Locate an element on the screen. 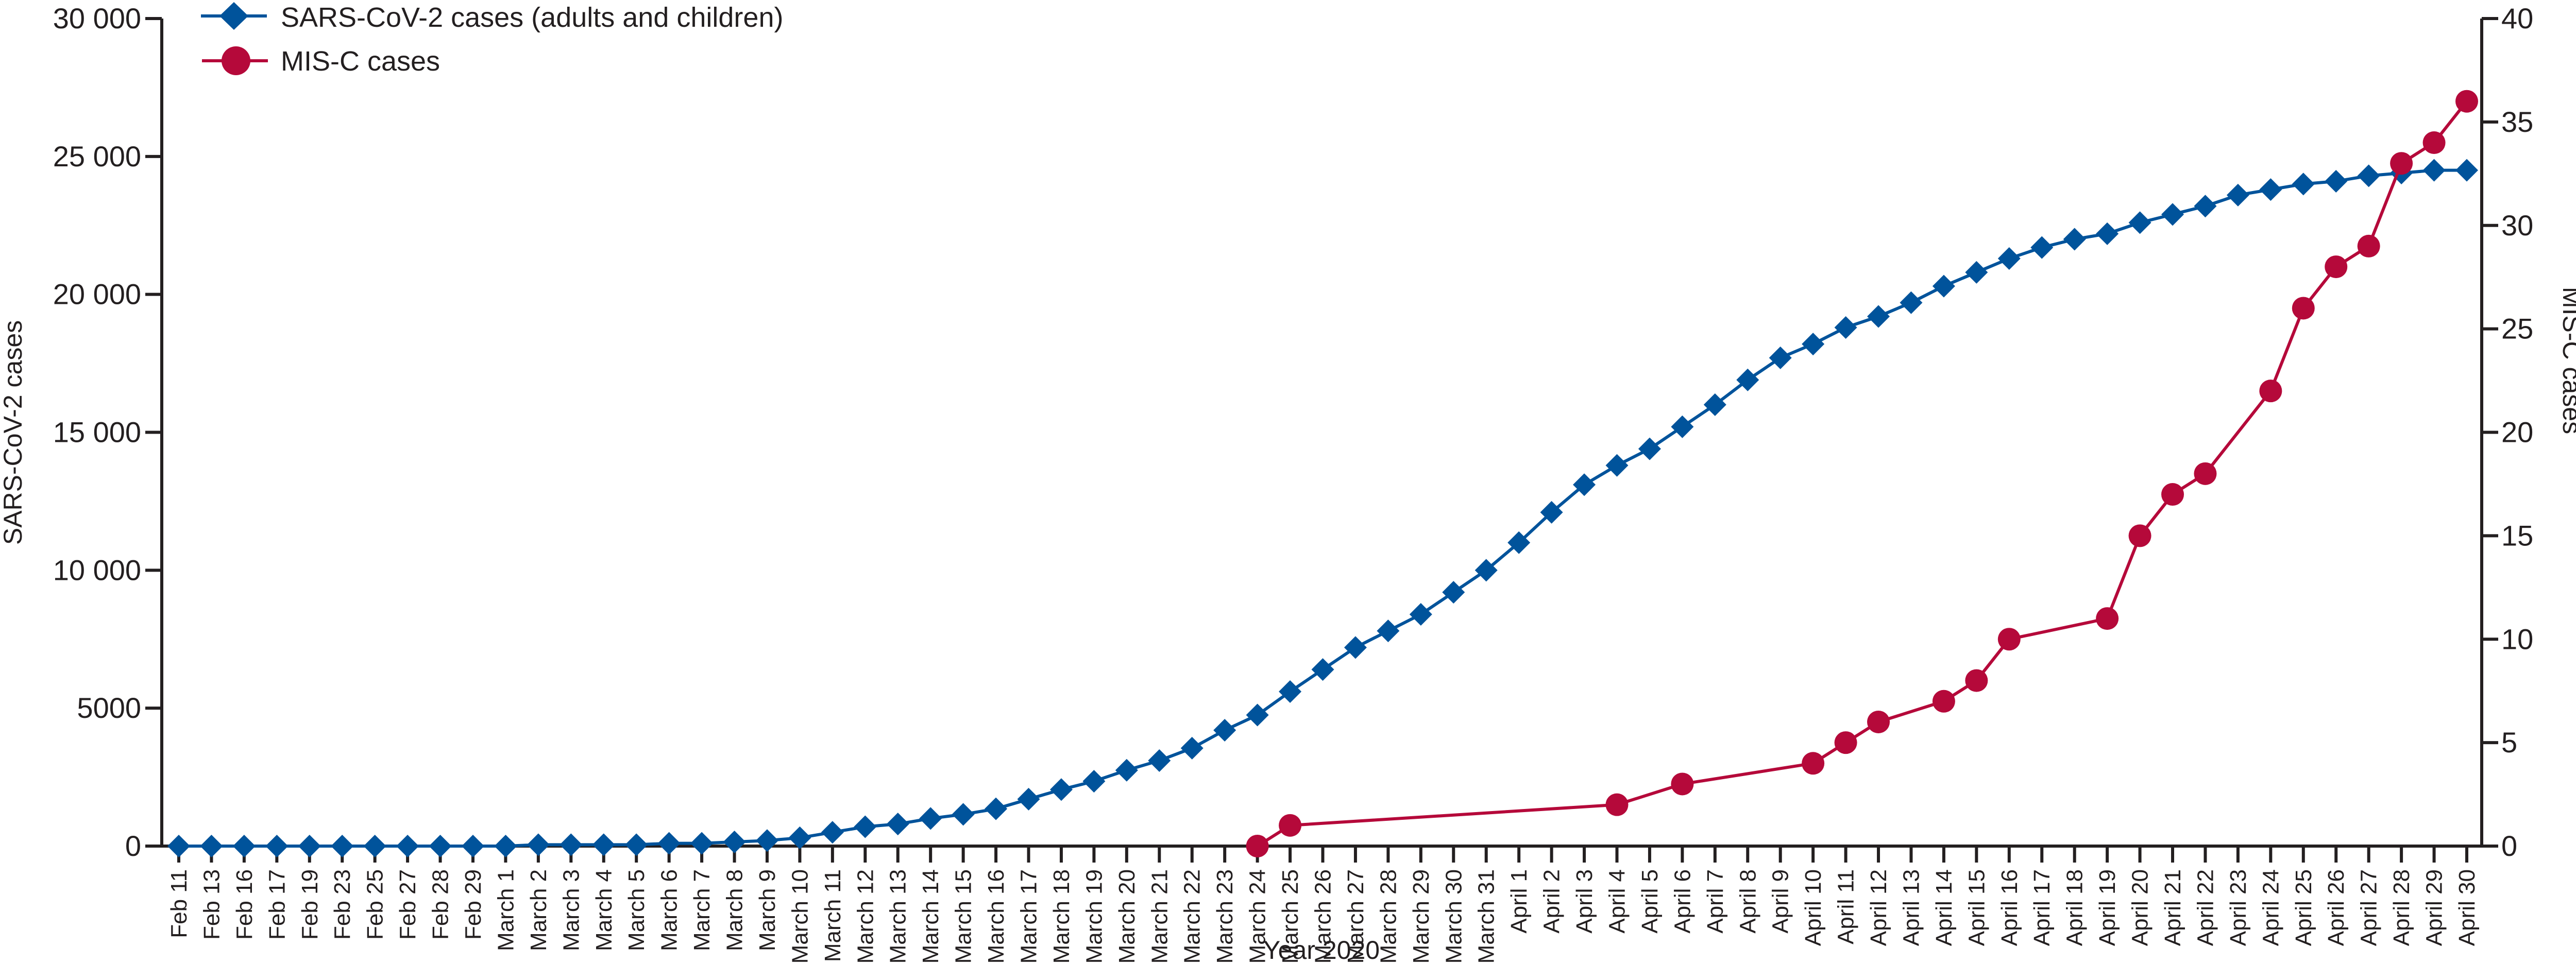 This screenshot has height=964, width=2576. y-tick-label: 15 000 is located at coordinates (97, 432).